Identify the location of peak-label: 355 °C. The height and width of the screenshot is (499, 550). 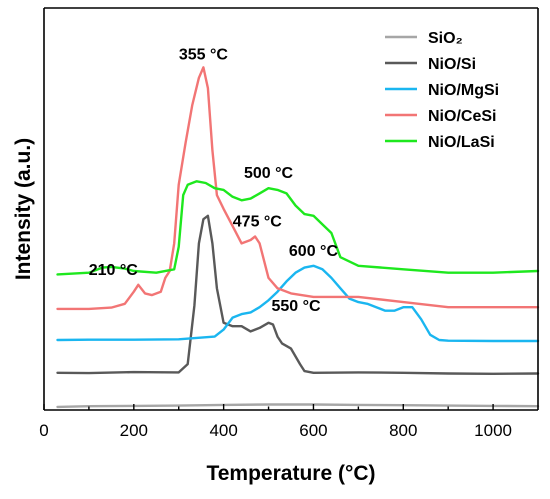
(204, 54).